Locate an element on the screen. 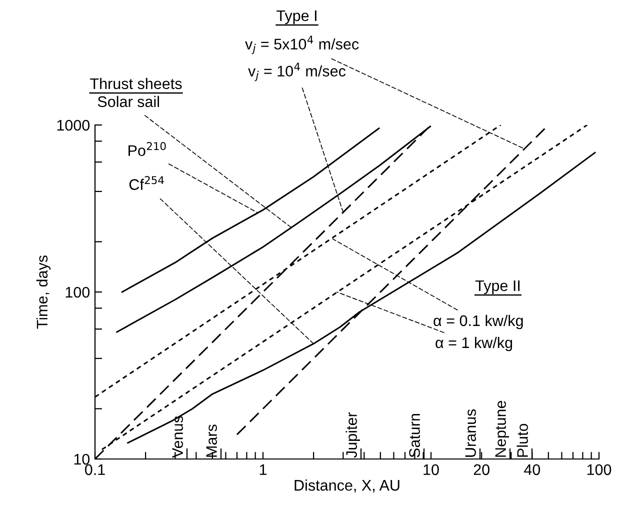  annotation: Cf$^{254}$ is located at coordinates (146, 183).